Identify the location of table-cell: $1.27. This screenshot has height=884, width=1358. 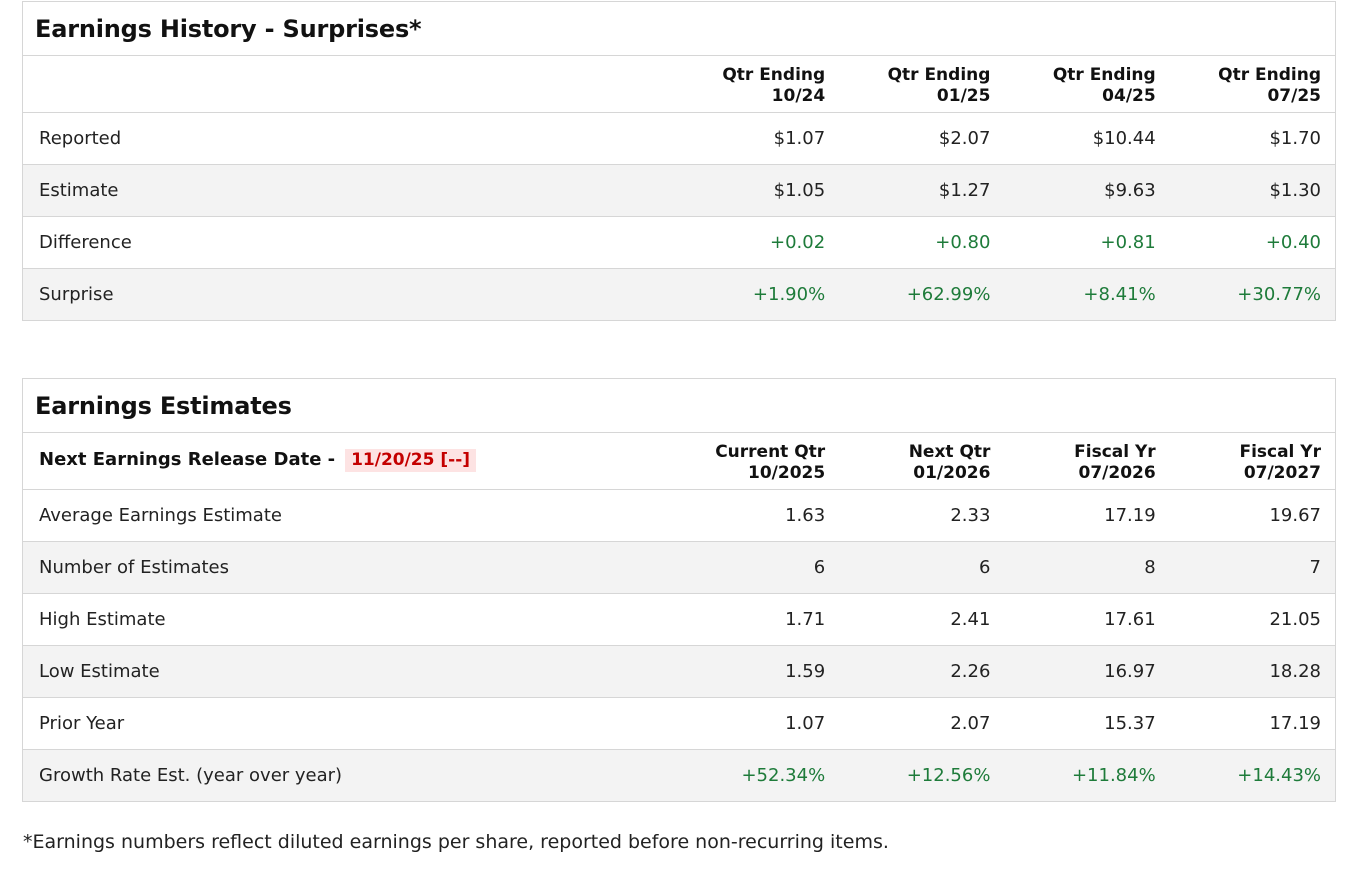
(922, 190).